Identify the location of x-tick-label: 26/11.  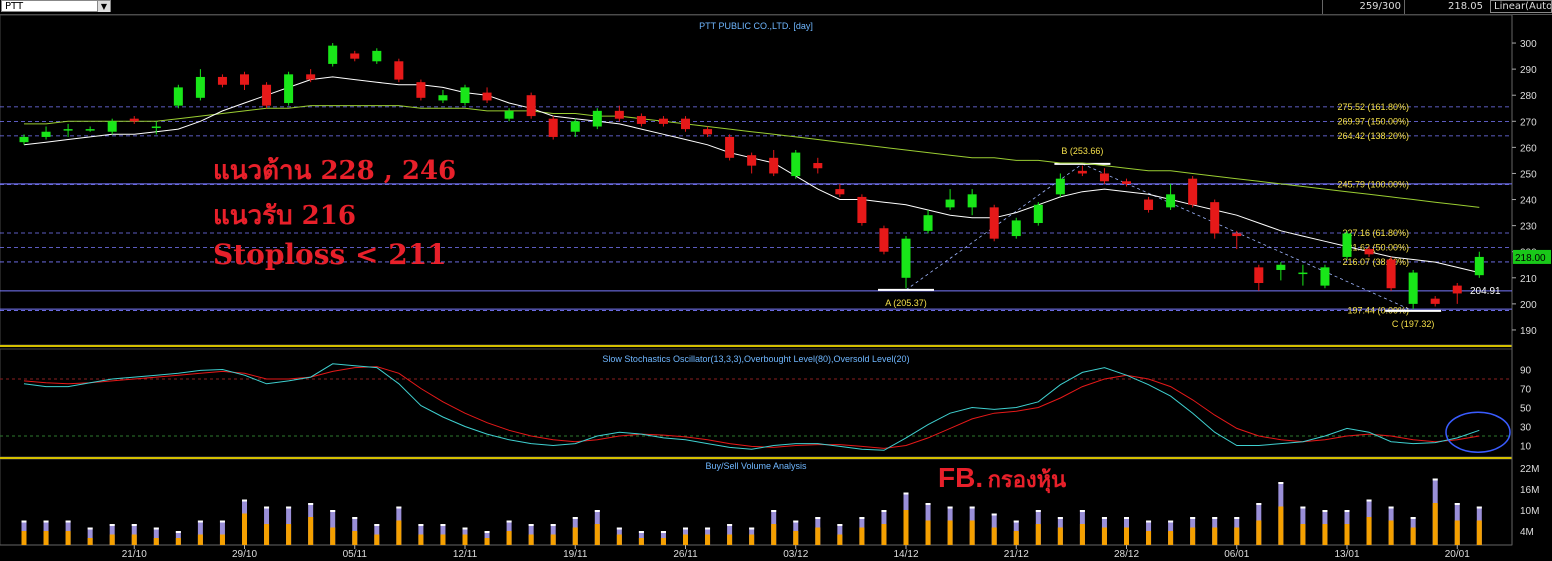
(685, 554).